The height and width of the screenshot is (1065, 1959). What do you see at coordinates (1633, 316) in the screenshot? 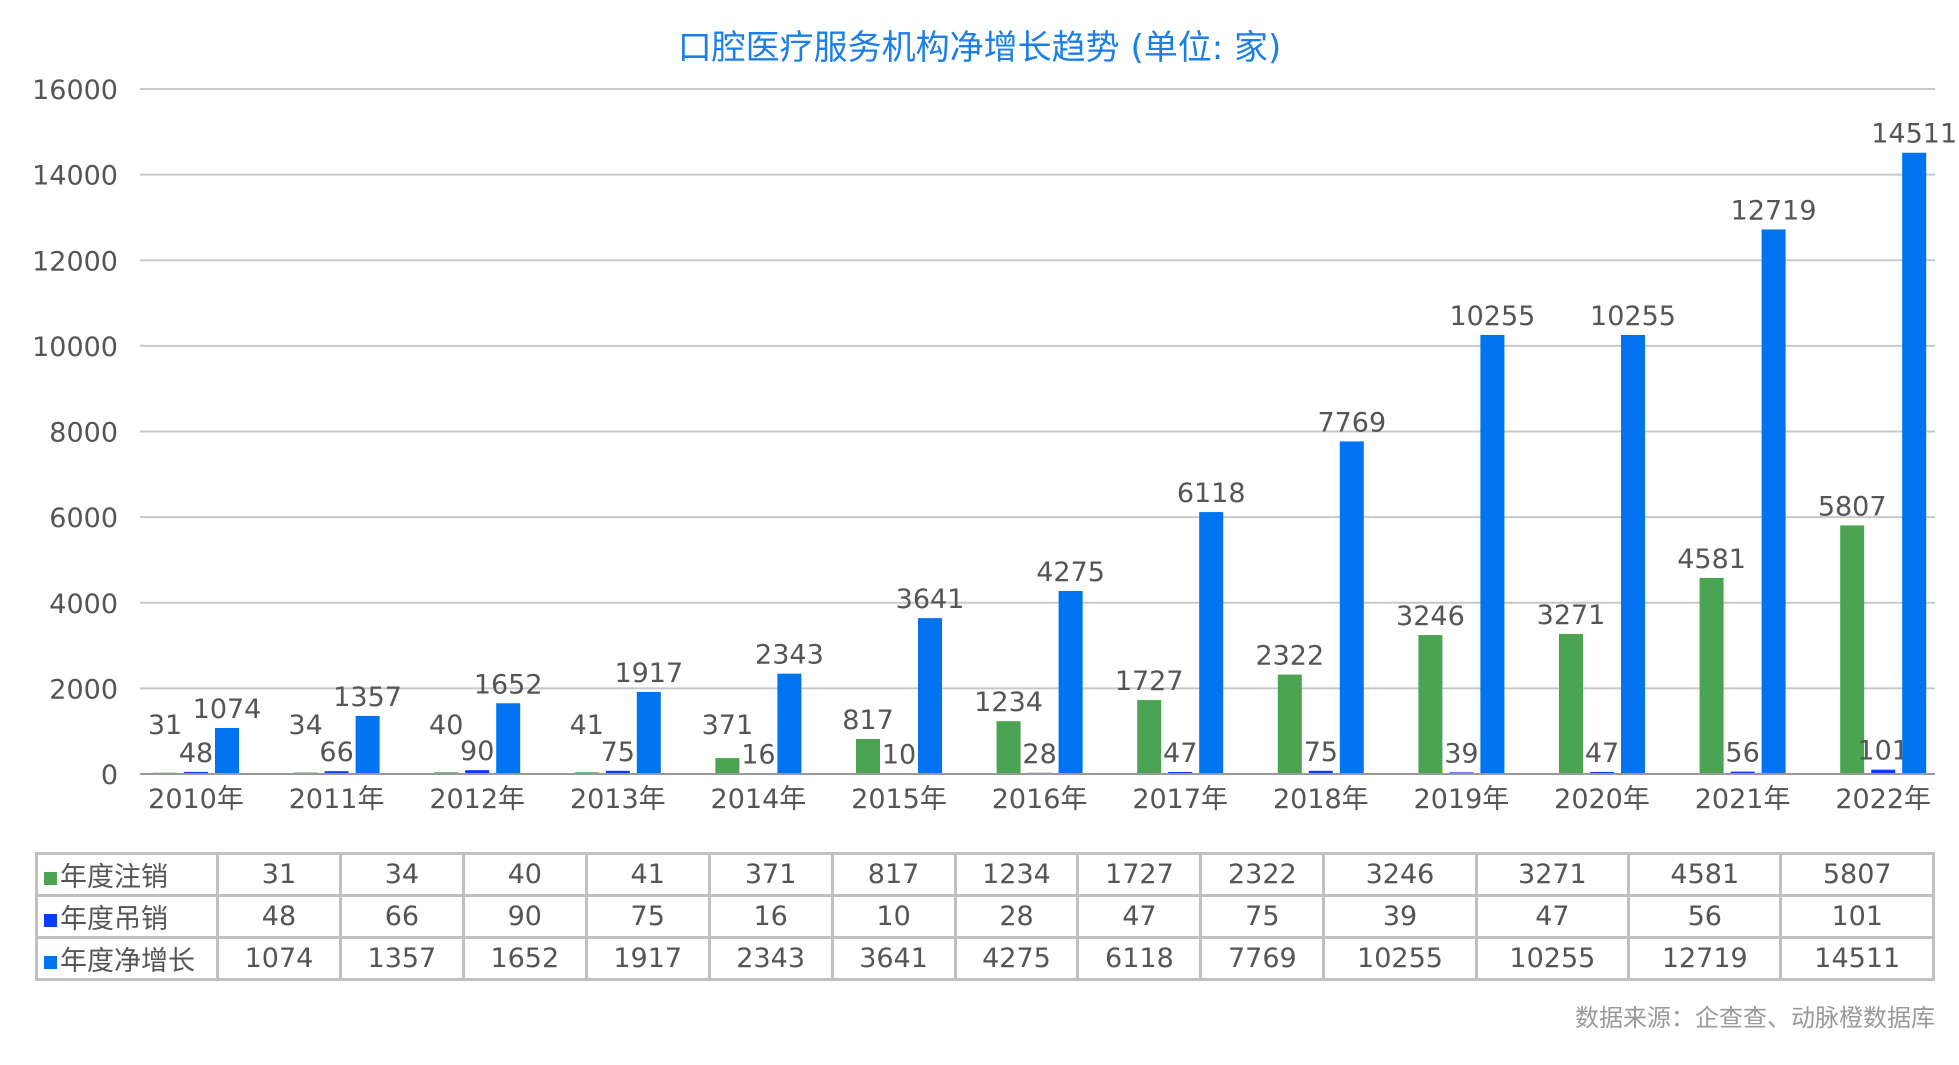
I see `data-label: 10255` at bounding box center [1633, 316].